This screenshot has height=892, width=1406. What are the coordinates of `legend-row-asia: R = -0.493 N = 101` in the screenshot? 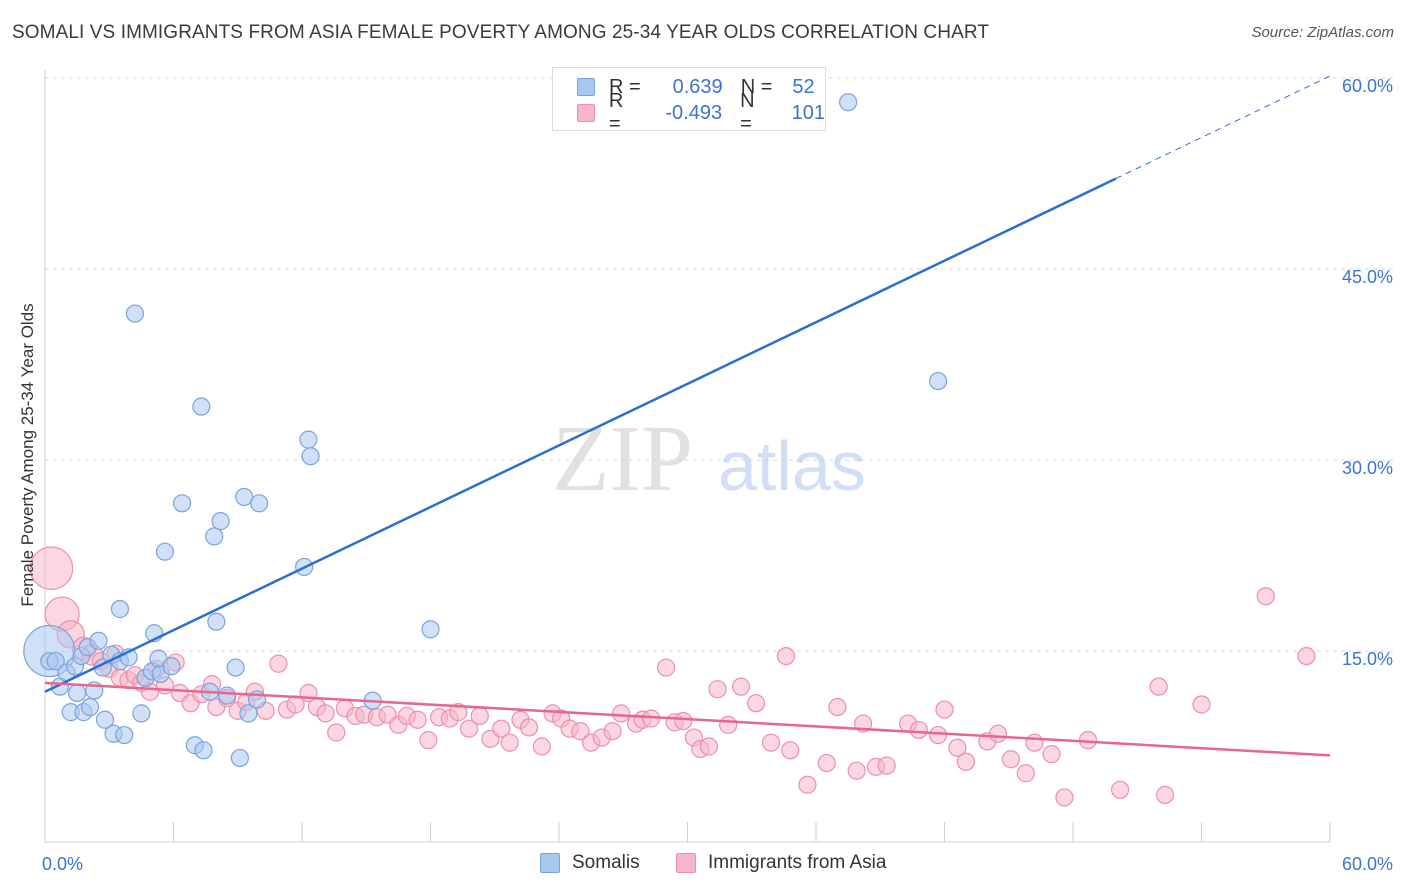 It's located at (701, 112).